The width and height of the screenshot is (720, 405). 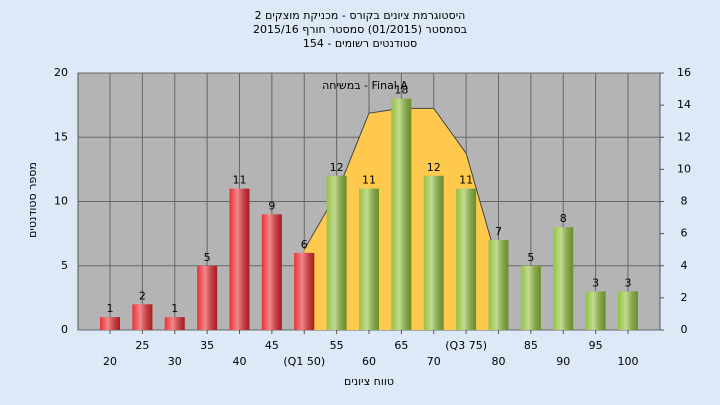 What do you see at coordinates (142, 295) in the screenshot?
I see `data-label: 2` at bounding box center [142, 295].